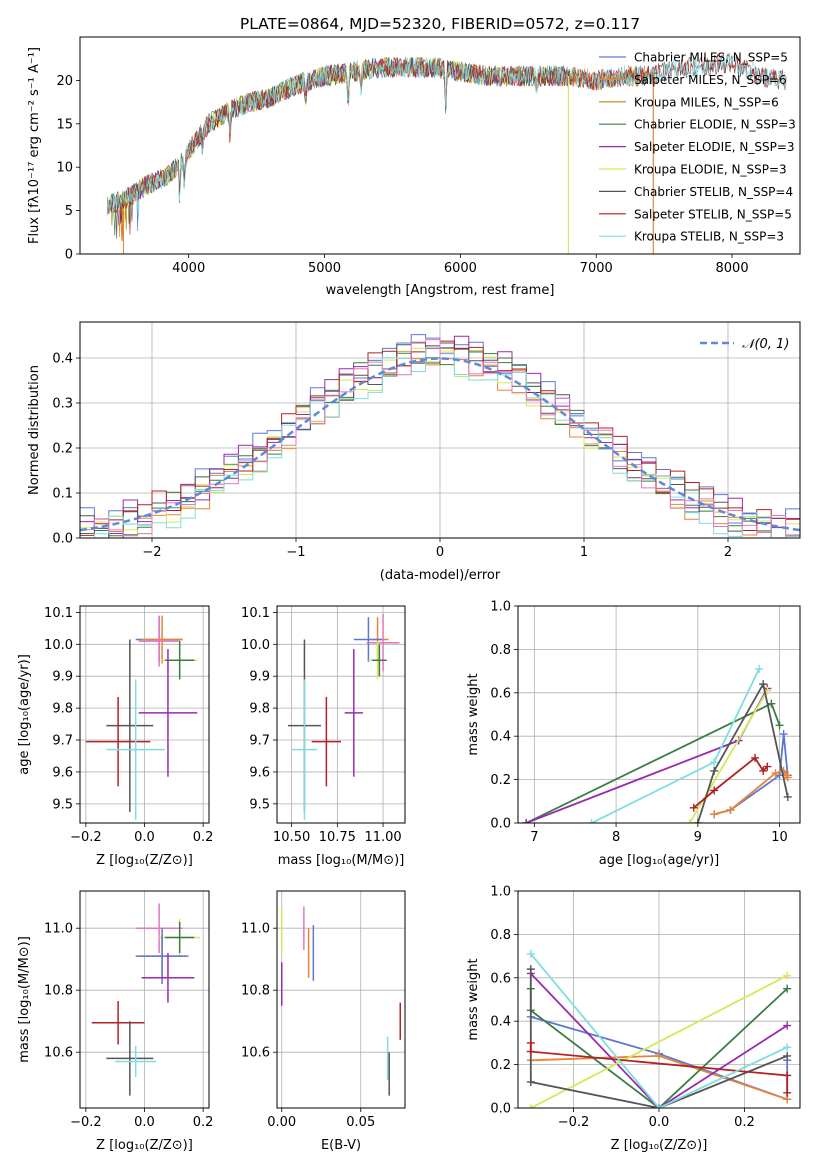 This screenshot has width=819, height=1170. What do you see at coordinates (64, 81) in the screenshot?
I see `y-tick-label: 20` at bounding box center [64, 81].